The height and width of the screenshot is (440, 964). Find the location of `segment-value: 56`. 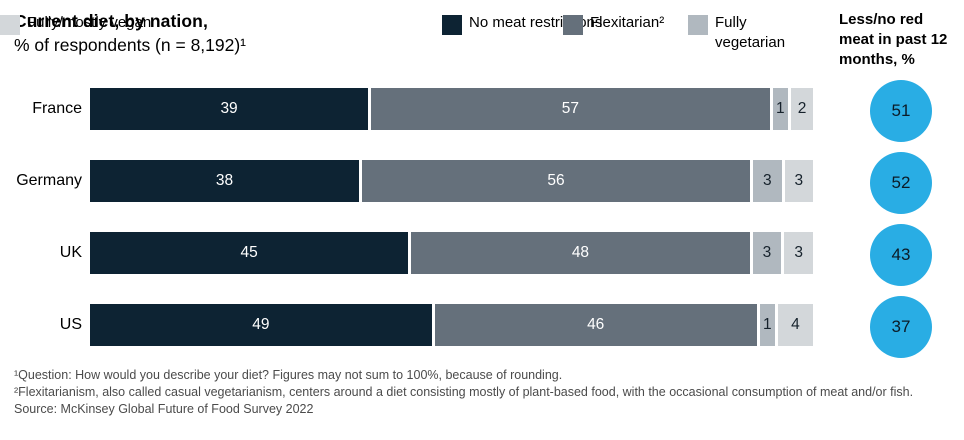

segment-value: 56 is located at coordinates (556, 180).